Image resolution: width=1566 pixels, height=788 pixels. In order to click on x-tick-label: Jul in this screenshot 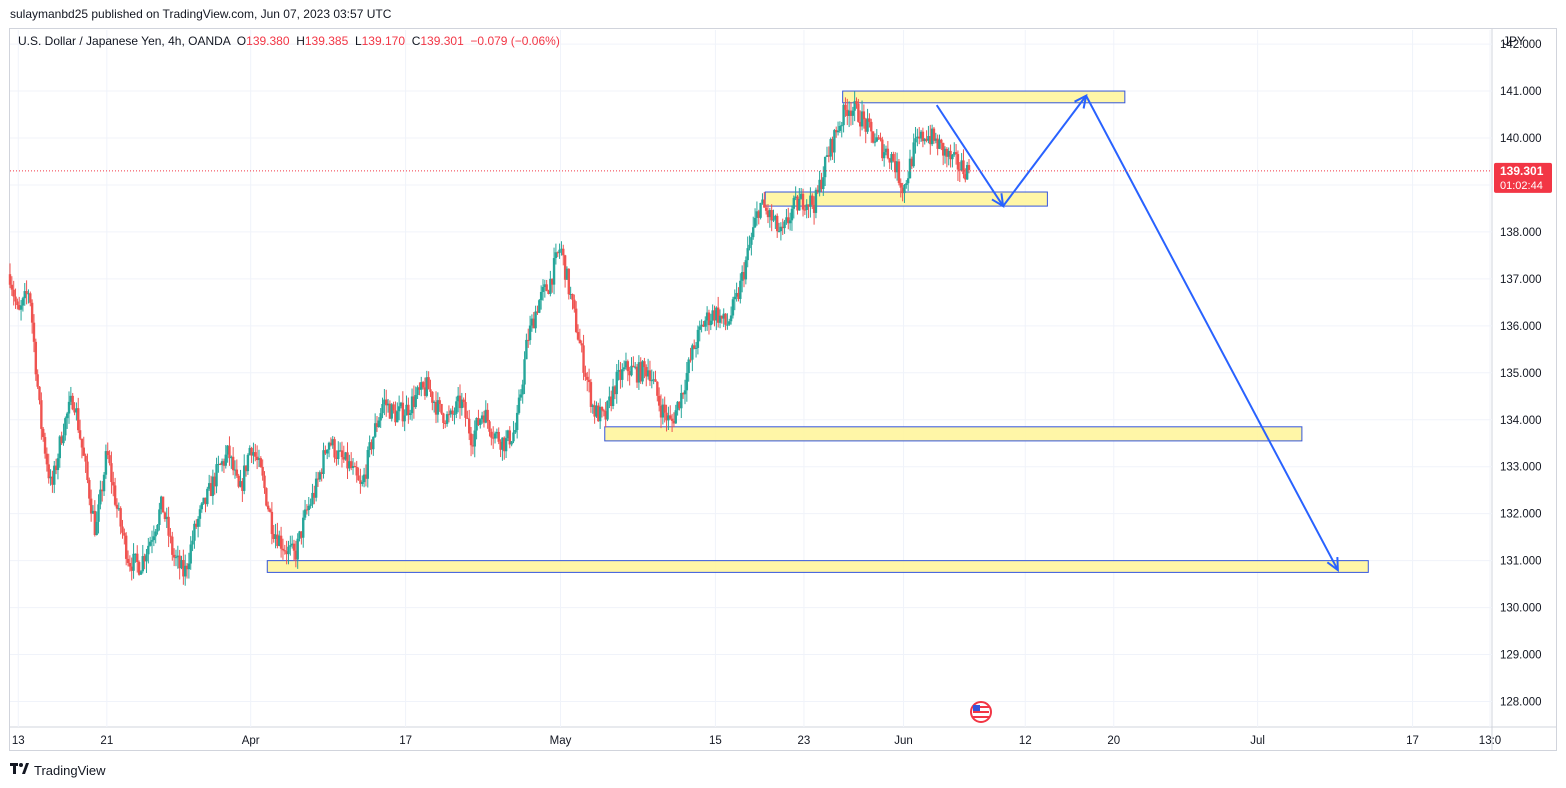, I will do `click(1257, 741)`.